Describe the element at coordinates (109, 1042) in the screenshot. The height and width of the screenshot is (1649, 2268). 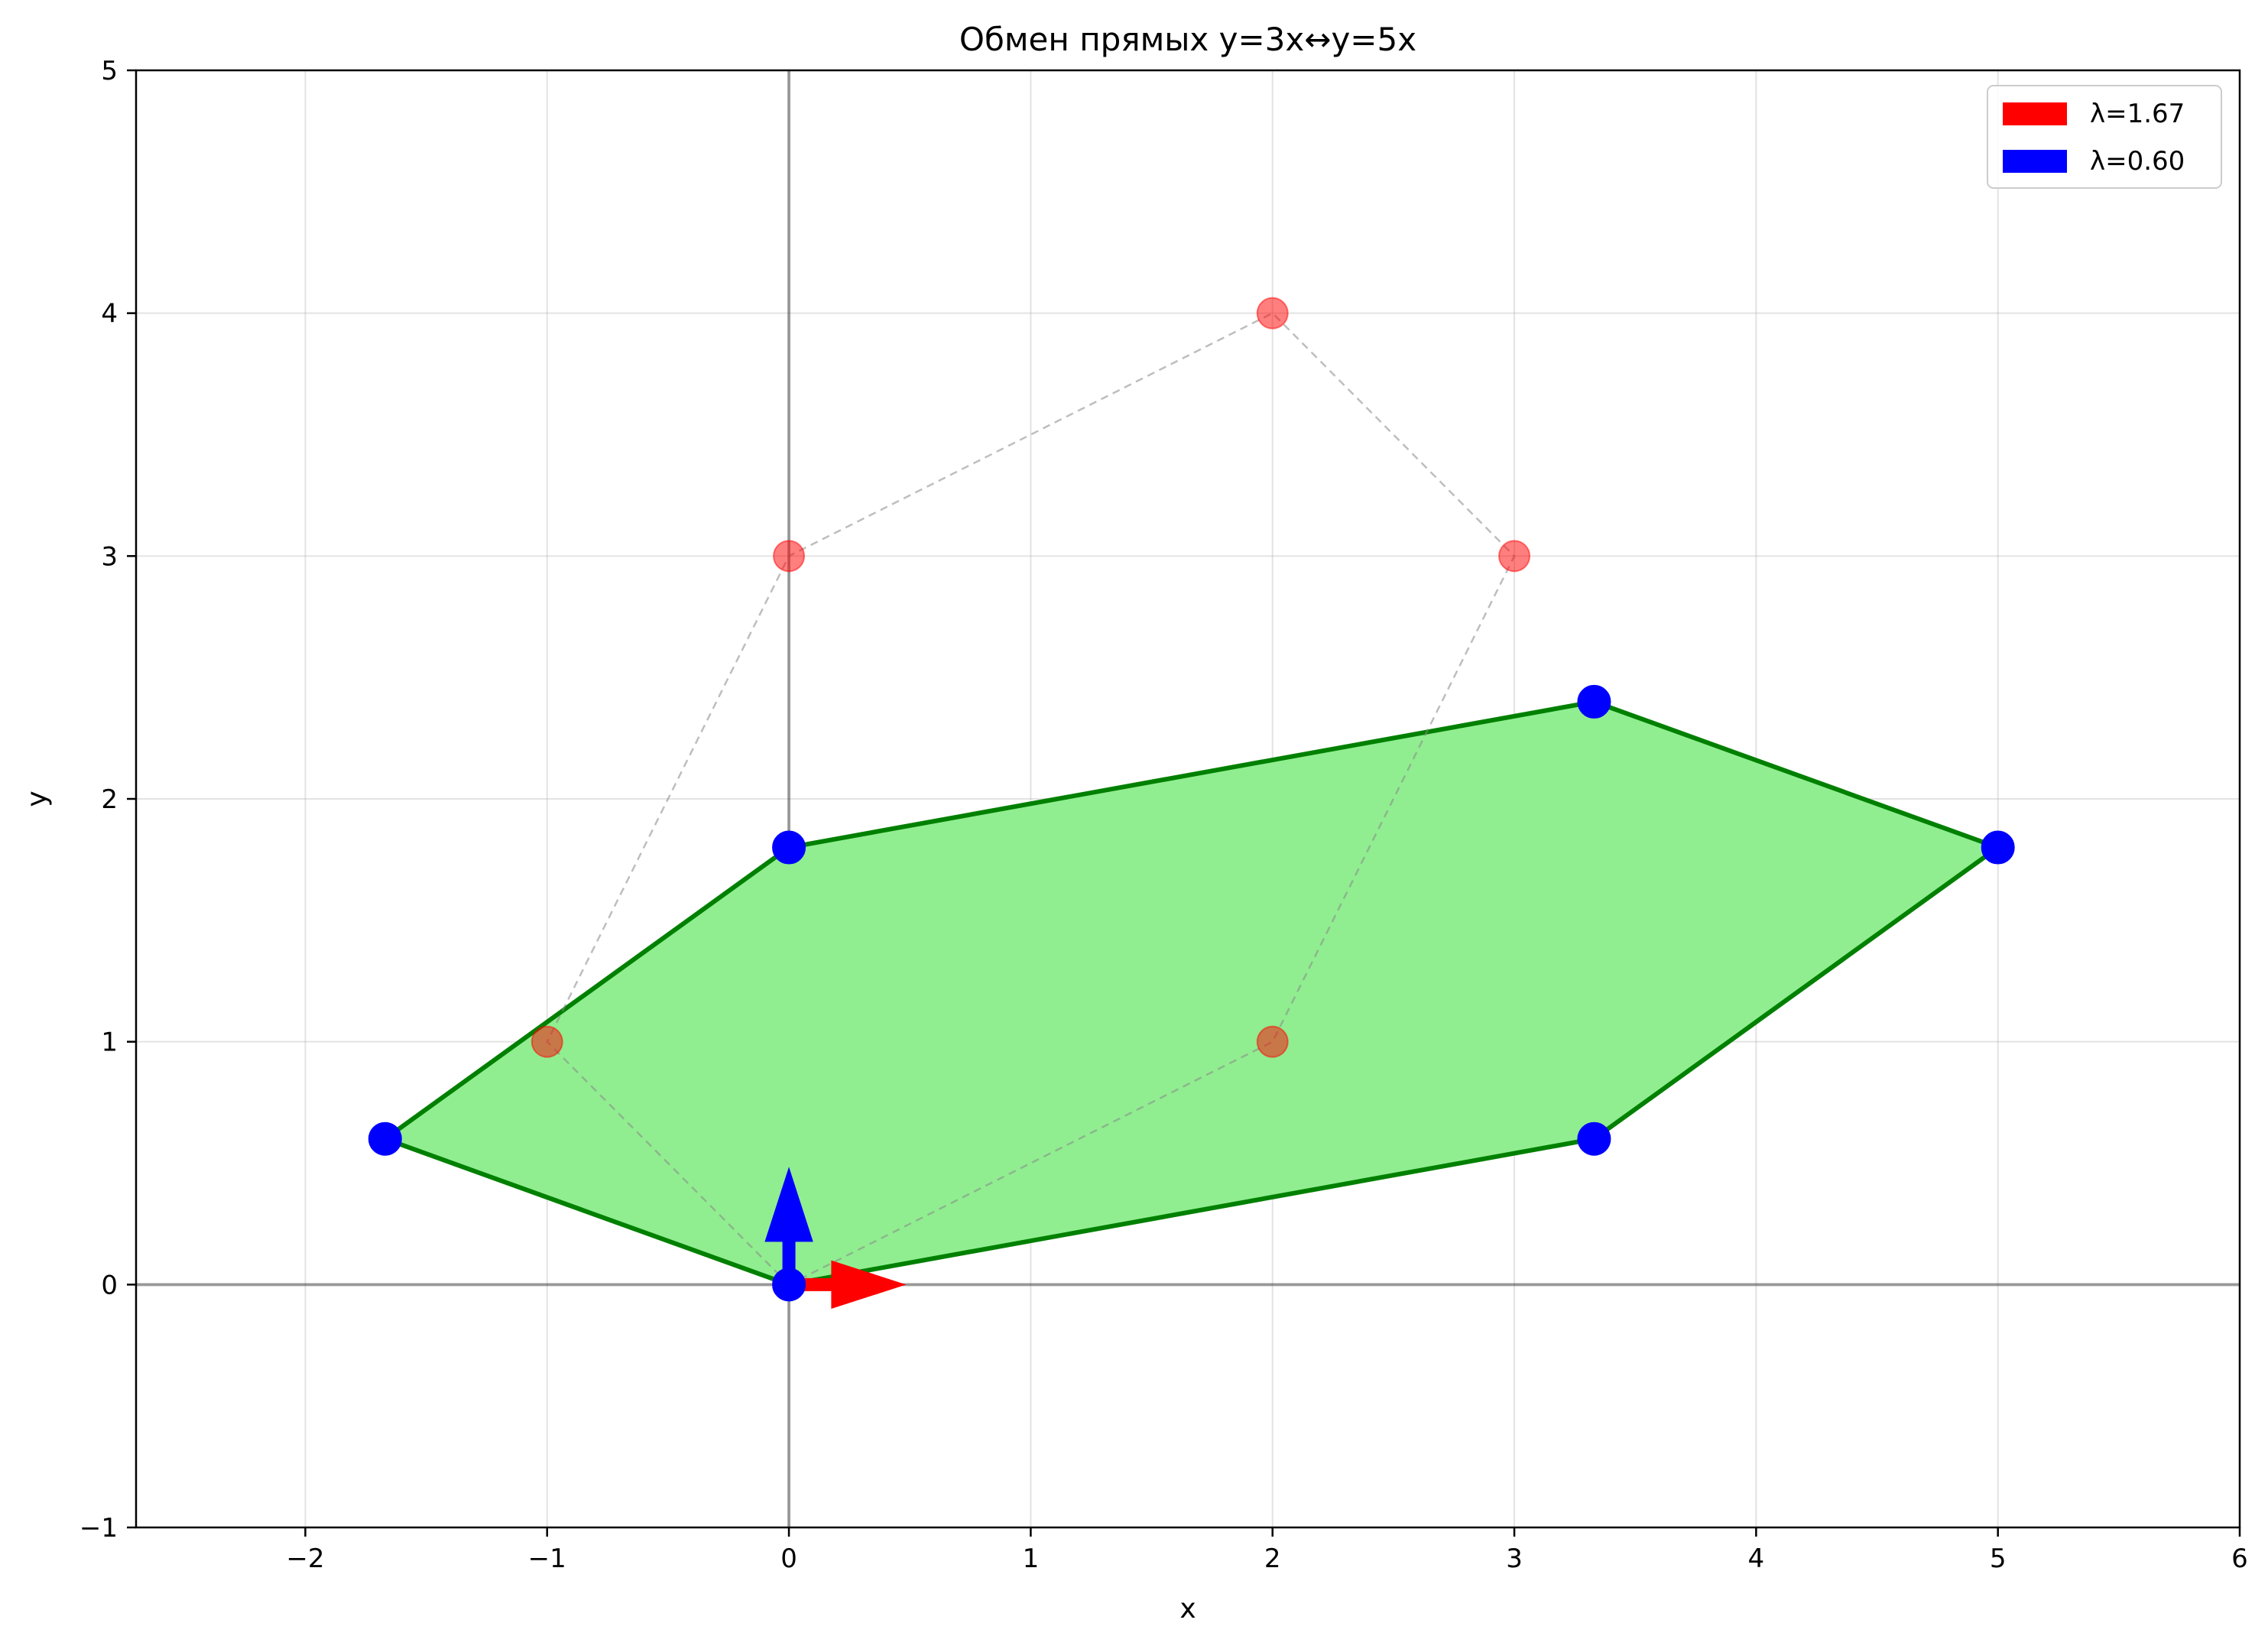
I see `y-tick-label: 1` at that location.